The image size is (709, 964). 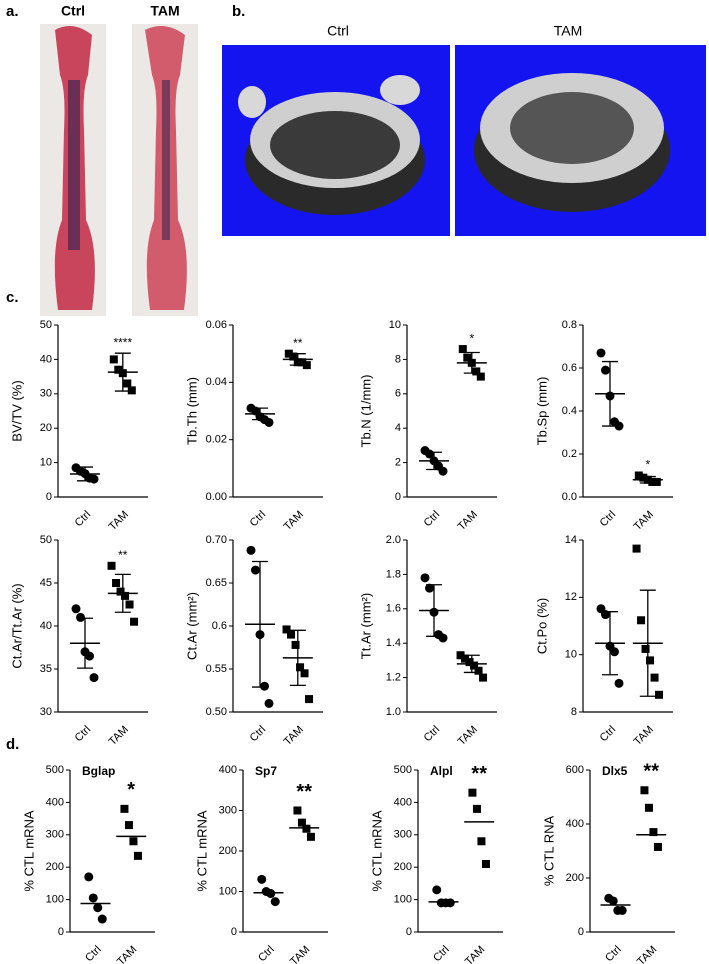 I want to click on y-tick-label: 0.70, so click(x=216, y=540).